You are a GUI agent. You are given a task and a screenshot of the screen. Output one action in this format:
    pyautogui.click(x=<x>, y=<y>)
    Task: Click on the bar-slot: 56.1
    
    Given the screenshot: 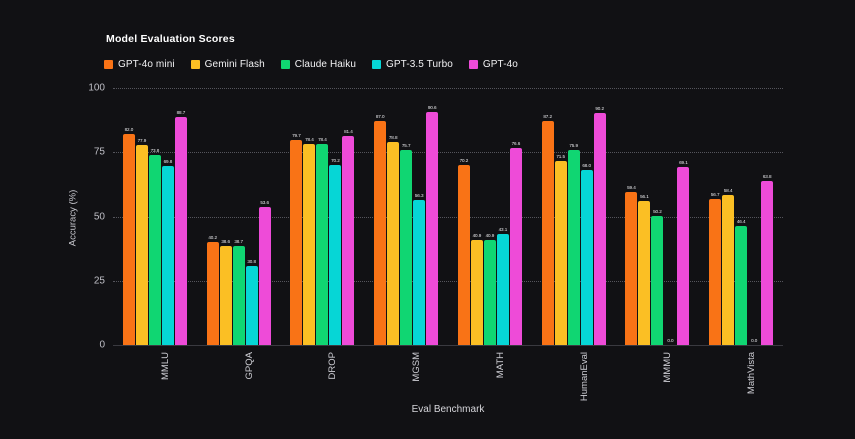 What is the action you would take?
    pyautogui.click(x=644, y=216)
    